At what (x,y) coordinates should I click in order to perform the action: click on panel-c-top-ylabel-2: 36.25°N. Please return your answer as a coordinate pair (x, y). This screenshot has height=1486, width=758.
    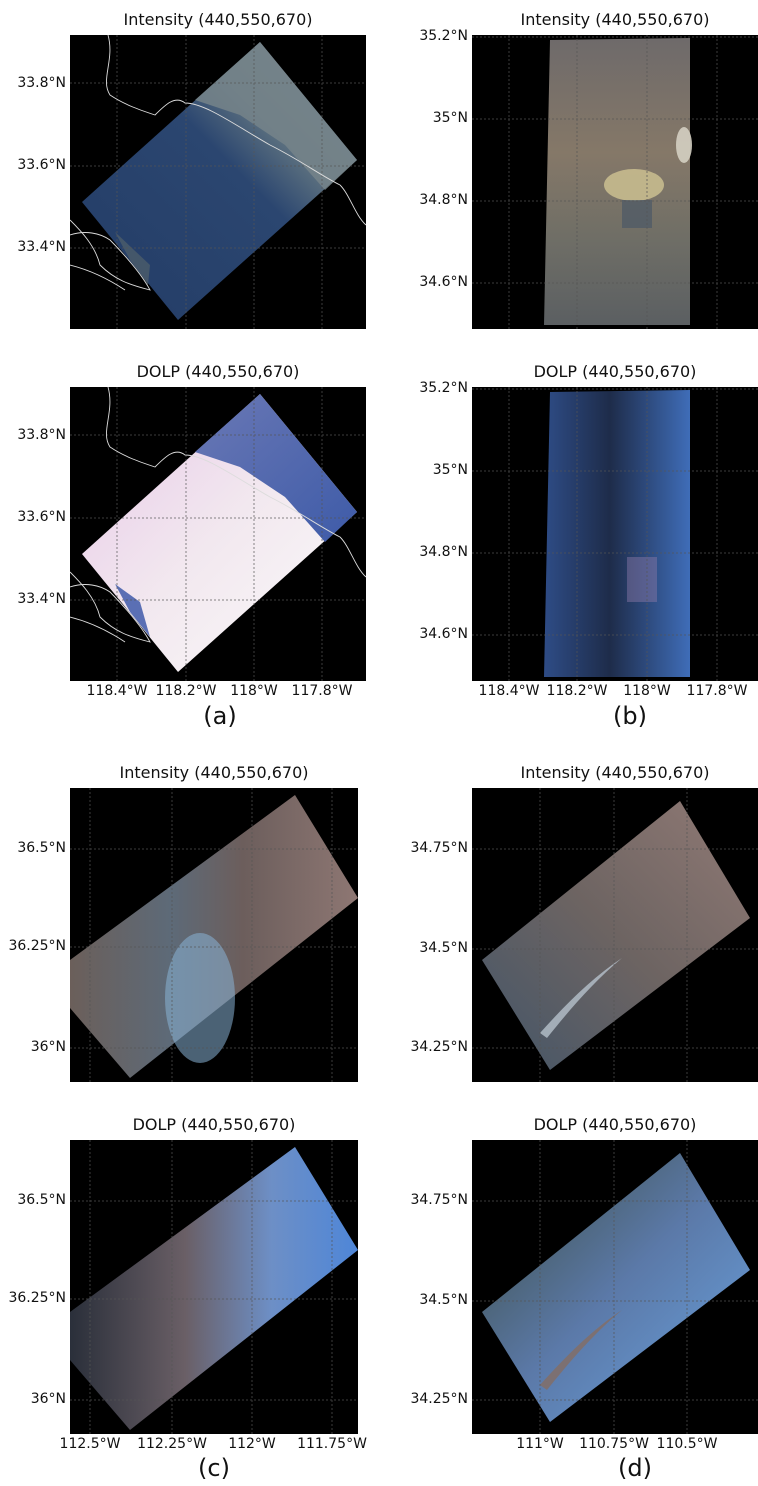
    Looking at the image, I should click on (37, 946).